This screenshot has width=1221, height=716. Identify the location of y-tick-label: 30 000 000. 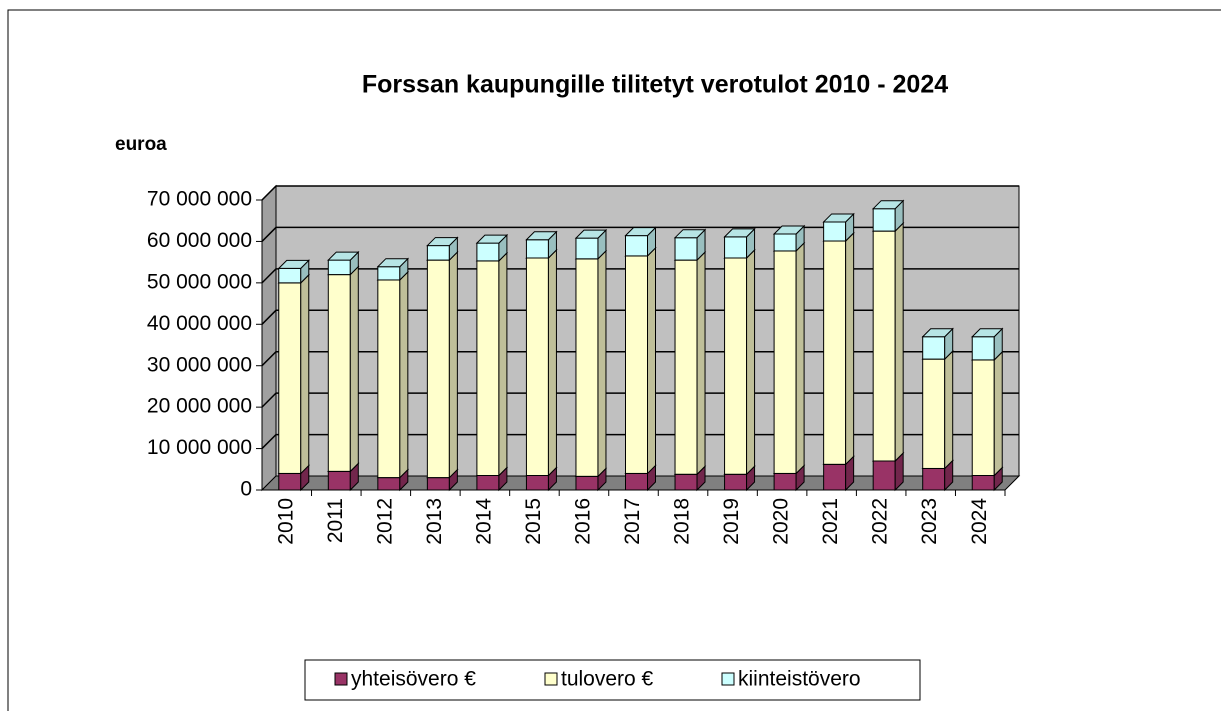
(199, 364).